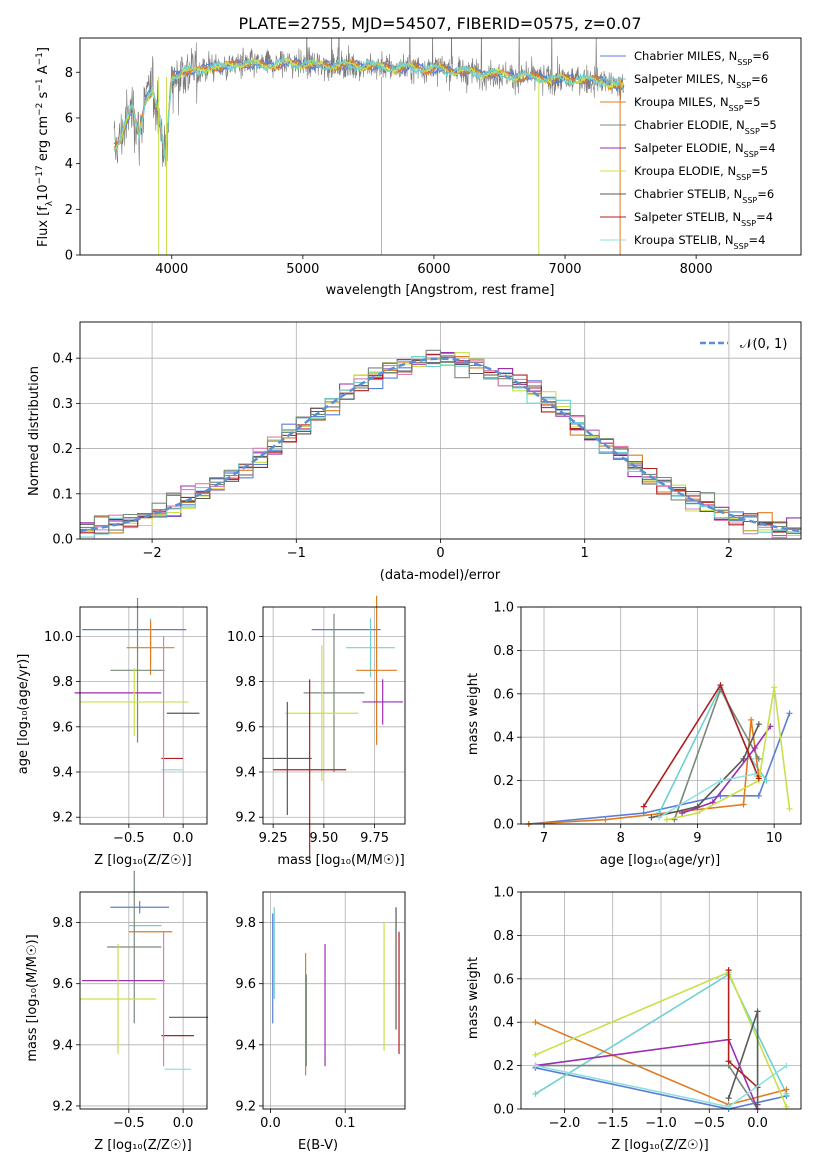 The image size is (819, 1170). Describe the element at coordinates (69, 73) in the screenshot. I see `y-tick-label: 8` at that location.